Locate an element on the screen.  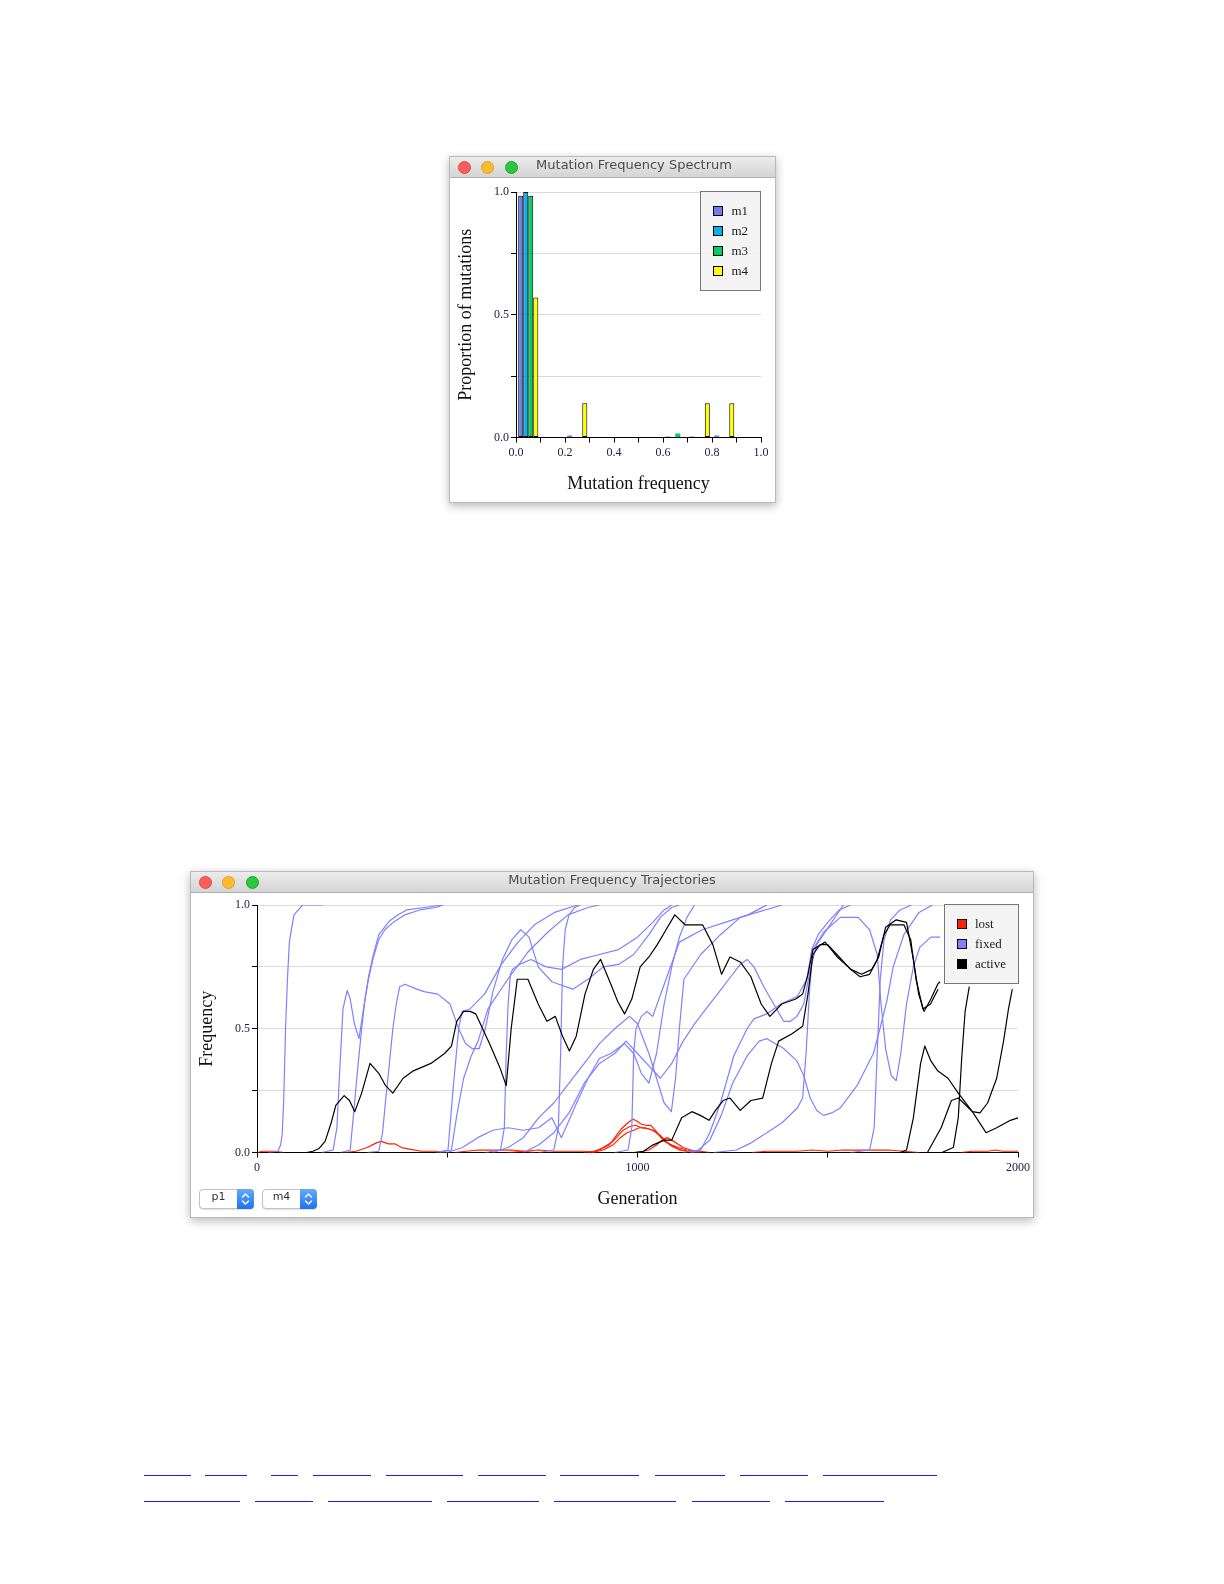
popup-button: p1 is located at coordinates (226, 1199).